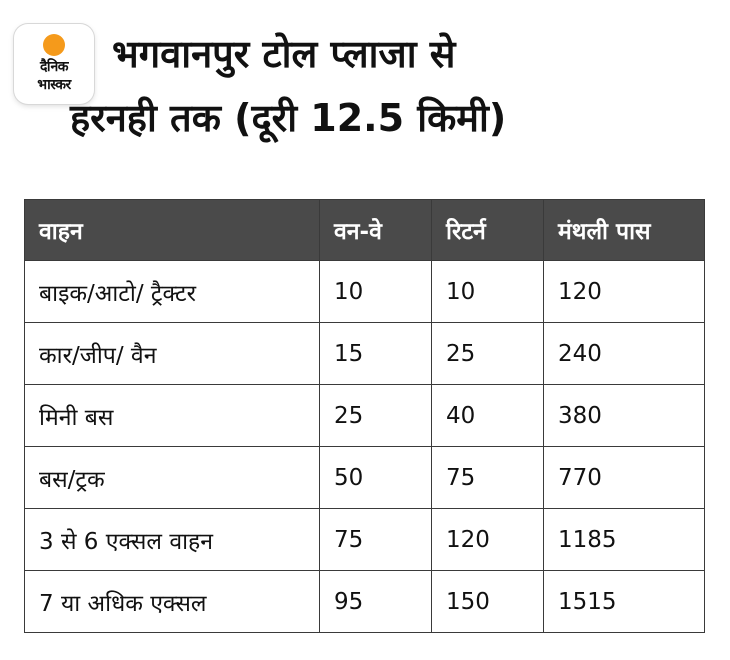  What do you see at coordinates (487, 415) in the screenshot?
I see `cell-return: 40` at bounding box center [487, 415].